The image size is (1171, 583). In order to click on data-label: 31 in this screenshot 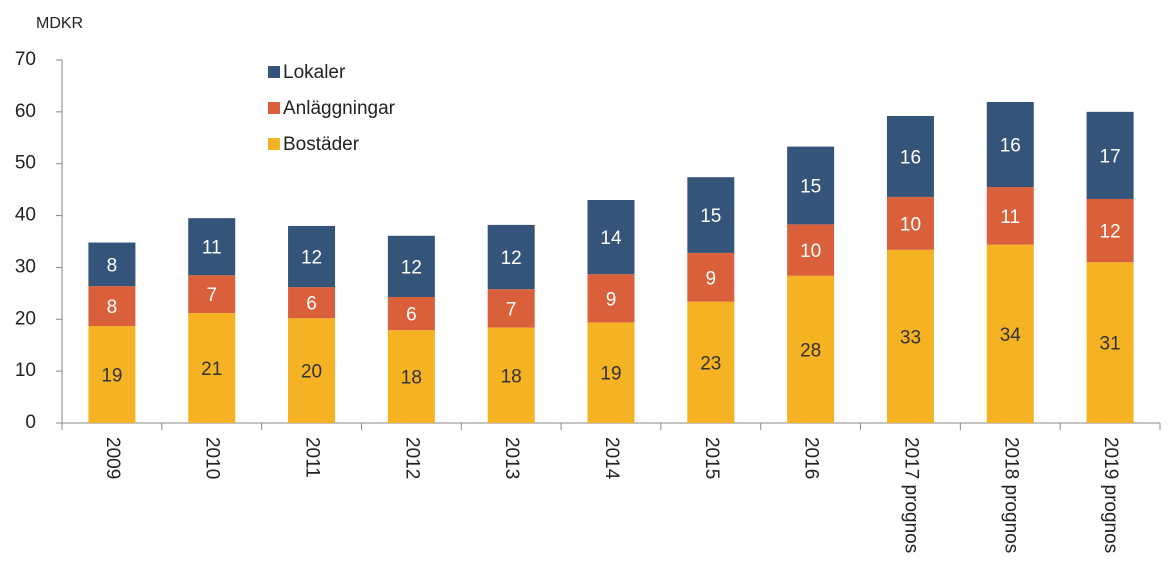, I will do `click(1110, 344)`.